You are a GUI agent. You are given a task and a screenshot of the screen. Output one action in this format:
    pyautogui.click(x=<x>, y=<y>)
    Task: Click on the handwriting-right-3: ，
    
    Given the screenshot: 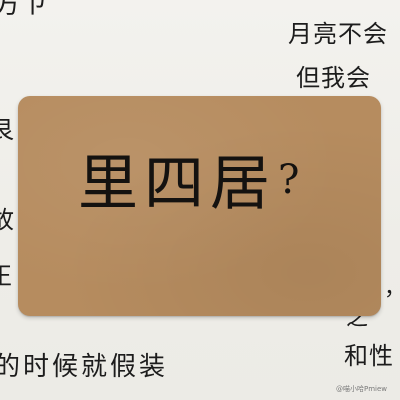 What is the action you would take?
    pyautogui.click(x=392, y=286)
    